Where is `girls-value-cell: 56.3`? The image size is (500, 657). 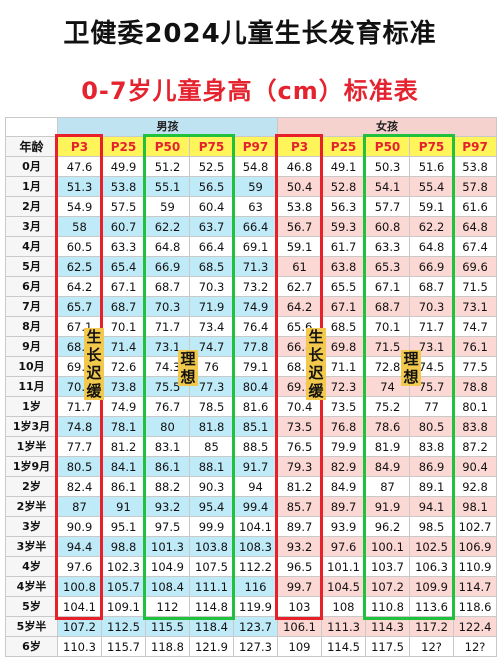 girls-value-cell: 56.3 is located at coordinates (344, 206).